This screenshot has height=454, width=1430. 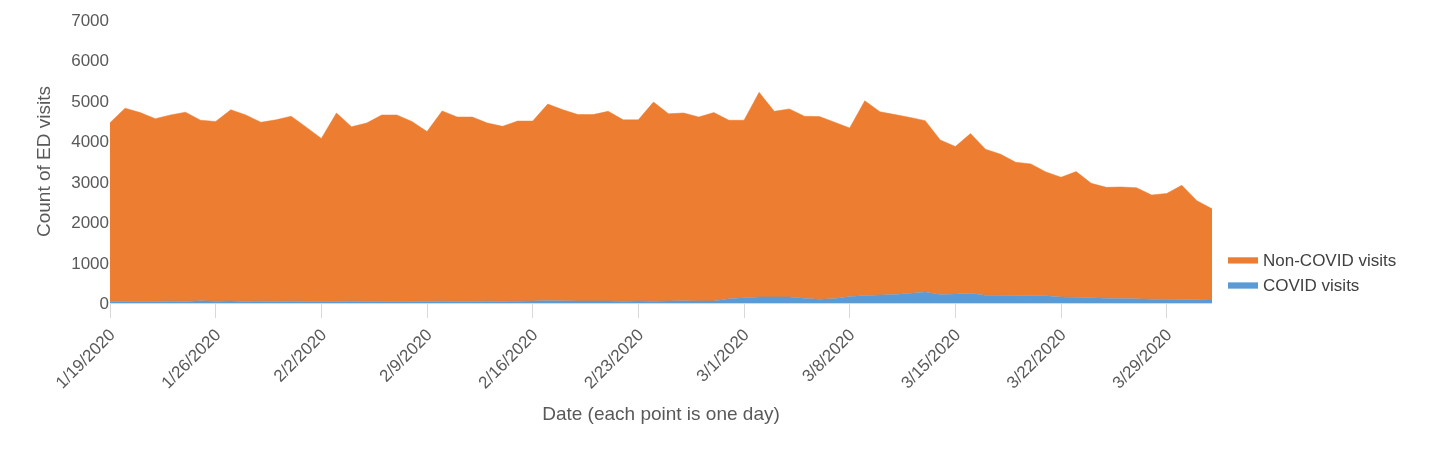 I want to click on y-tick-label: 4000, so click(x=90, y=142).